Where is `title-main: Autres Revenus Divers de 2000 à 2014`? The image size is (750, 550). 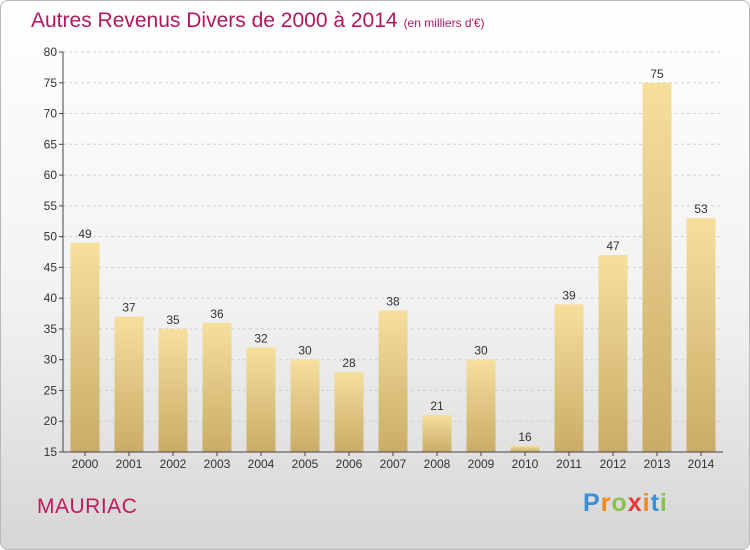
title-main: Autres Revenus Divers de 2000 à 2014 is located at coordinates (214, 20).